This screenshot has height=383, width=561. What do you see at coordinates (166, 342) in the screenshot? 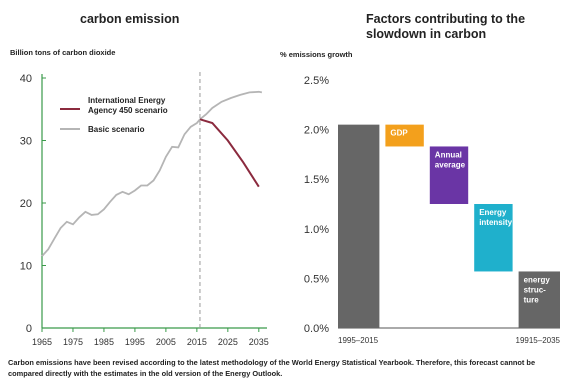
I see `left-x-tick-label: 2005` at bounding box center [166, 342].